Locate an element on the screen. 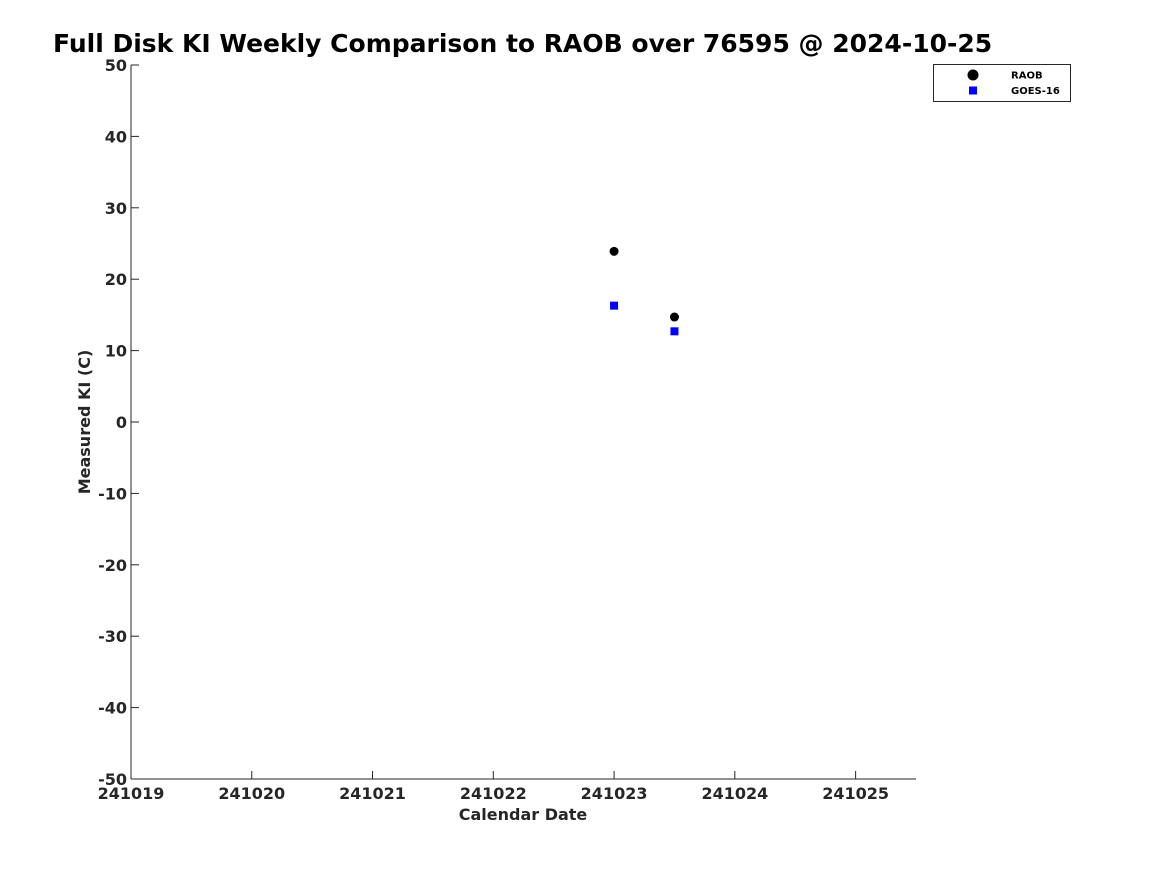 The height and width of the screenshot is (879, 1167). legend: RAOB GOES-16 is located at coordinates (1002, 83).